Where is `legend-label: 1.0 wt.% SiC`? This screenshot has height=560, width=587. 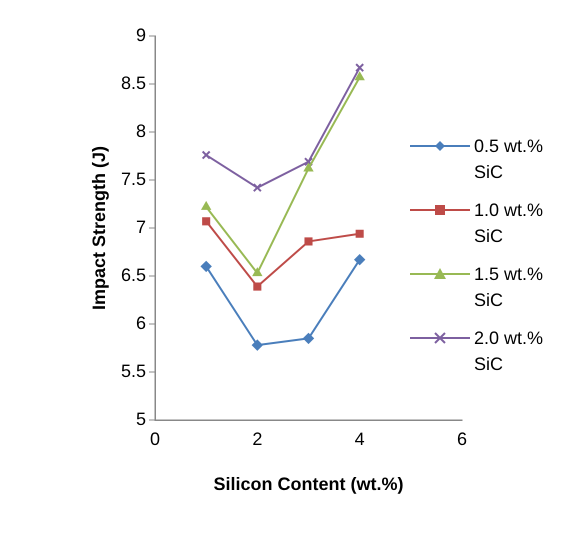
legend-label: 1.0 wt.% SiC is located at coordinates (509, 223).